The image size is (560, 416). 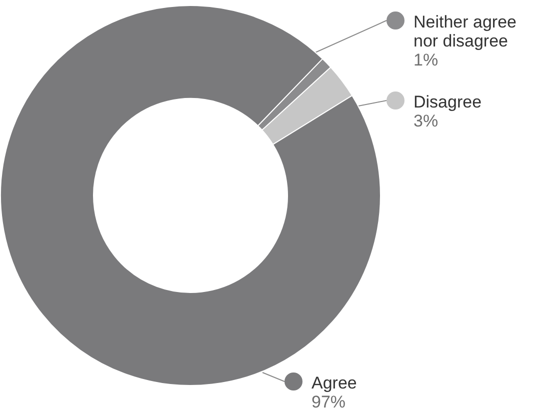 I want to click on legend-label: Agree, so click(x=334, y=383).